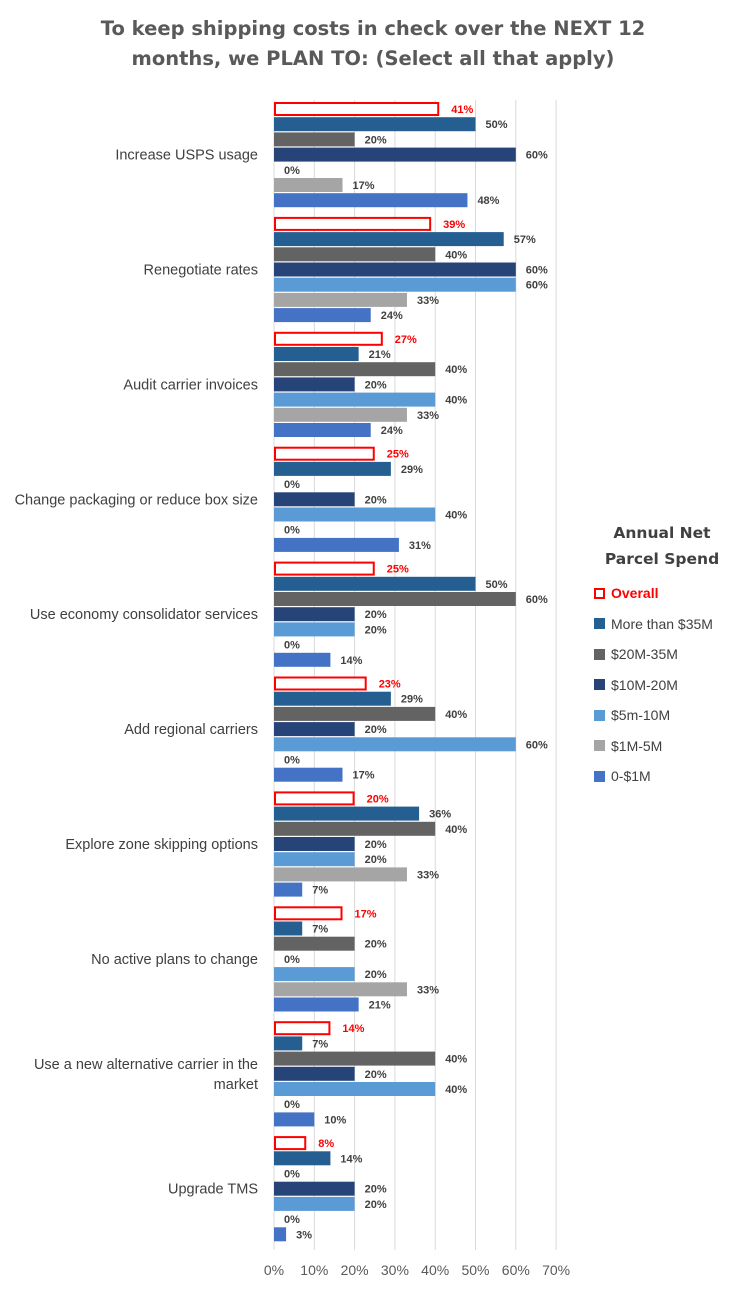  What do you see at coordinates (635, 593) in the screenshot?
I see `legend-label: Overall` at bounding box center [635, 593].